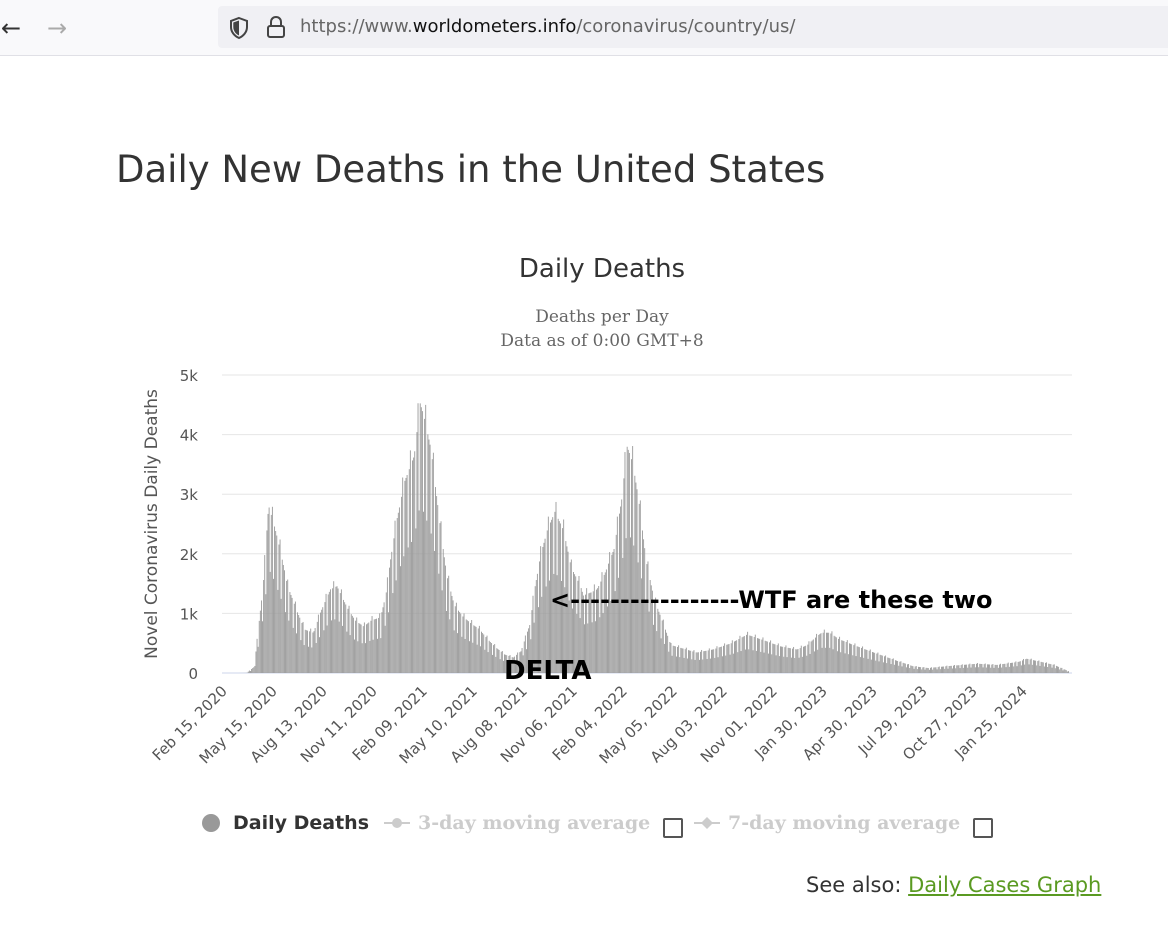 The height and width of the screenshot is (945, 1168). I want to click on y-tick-label: 5k, so click(189, 376).